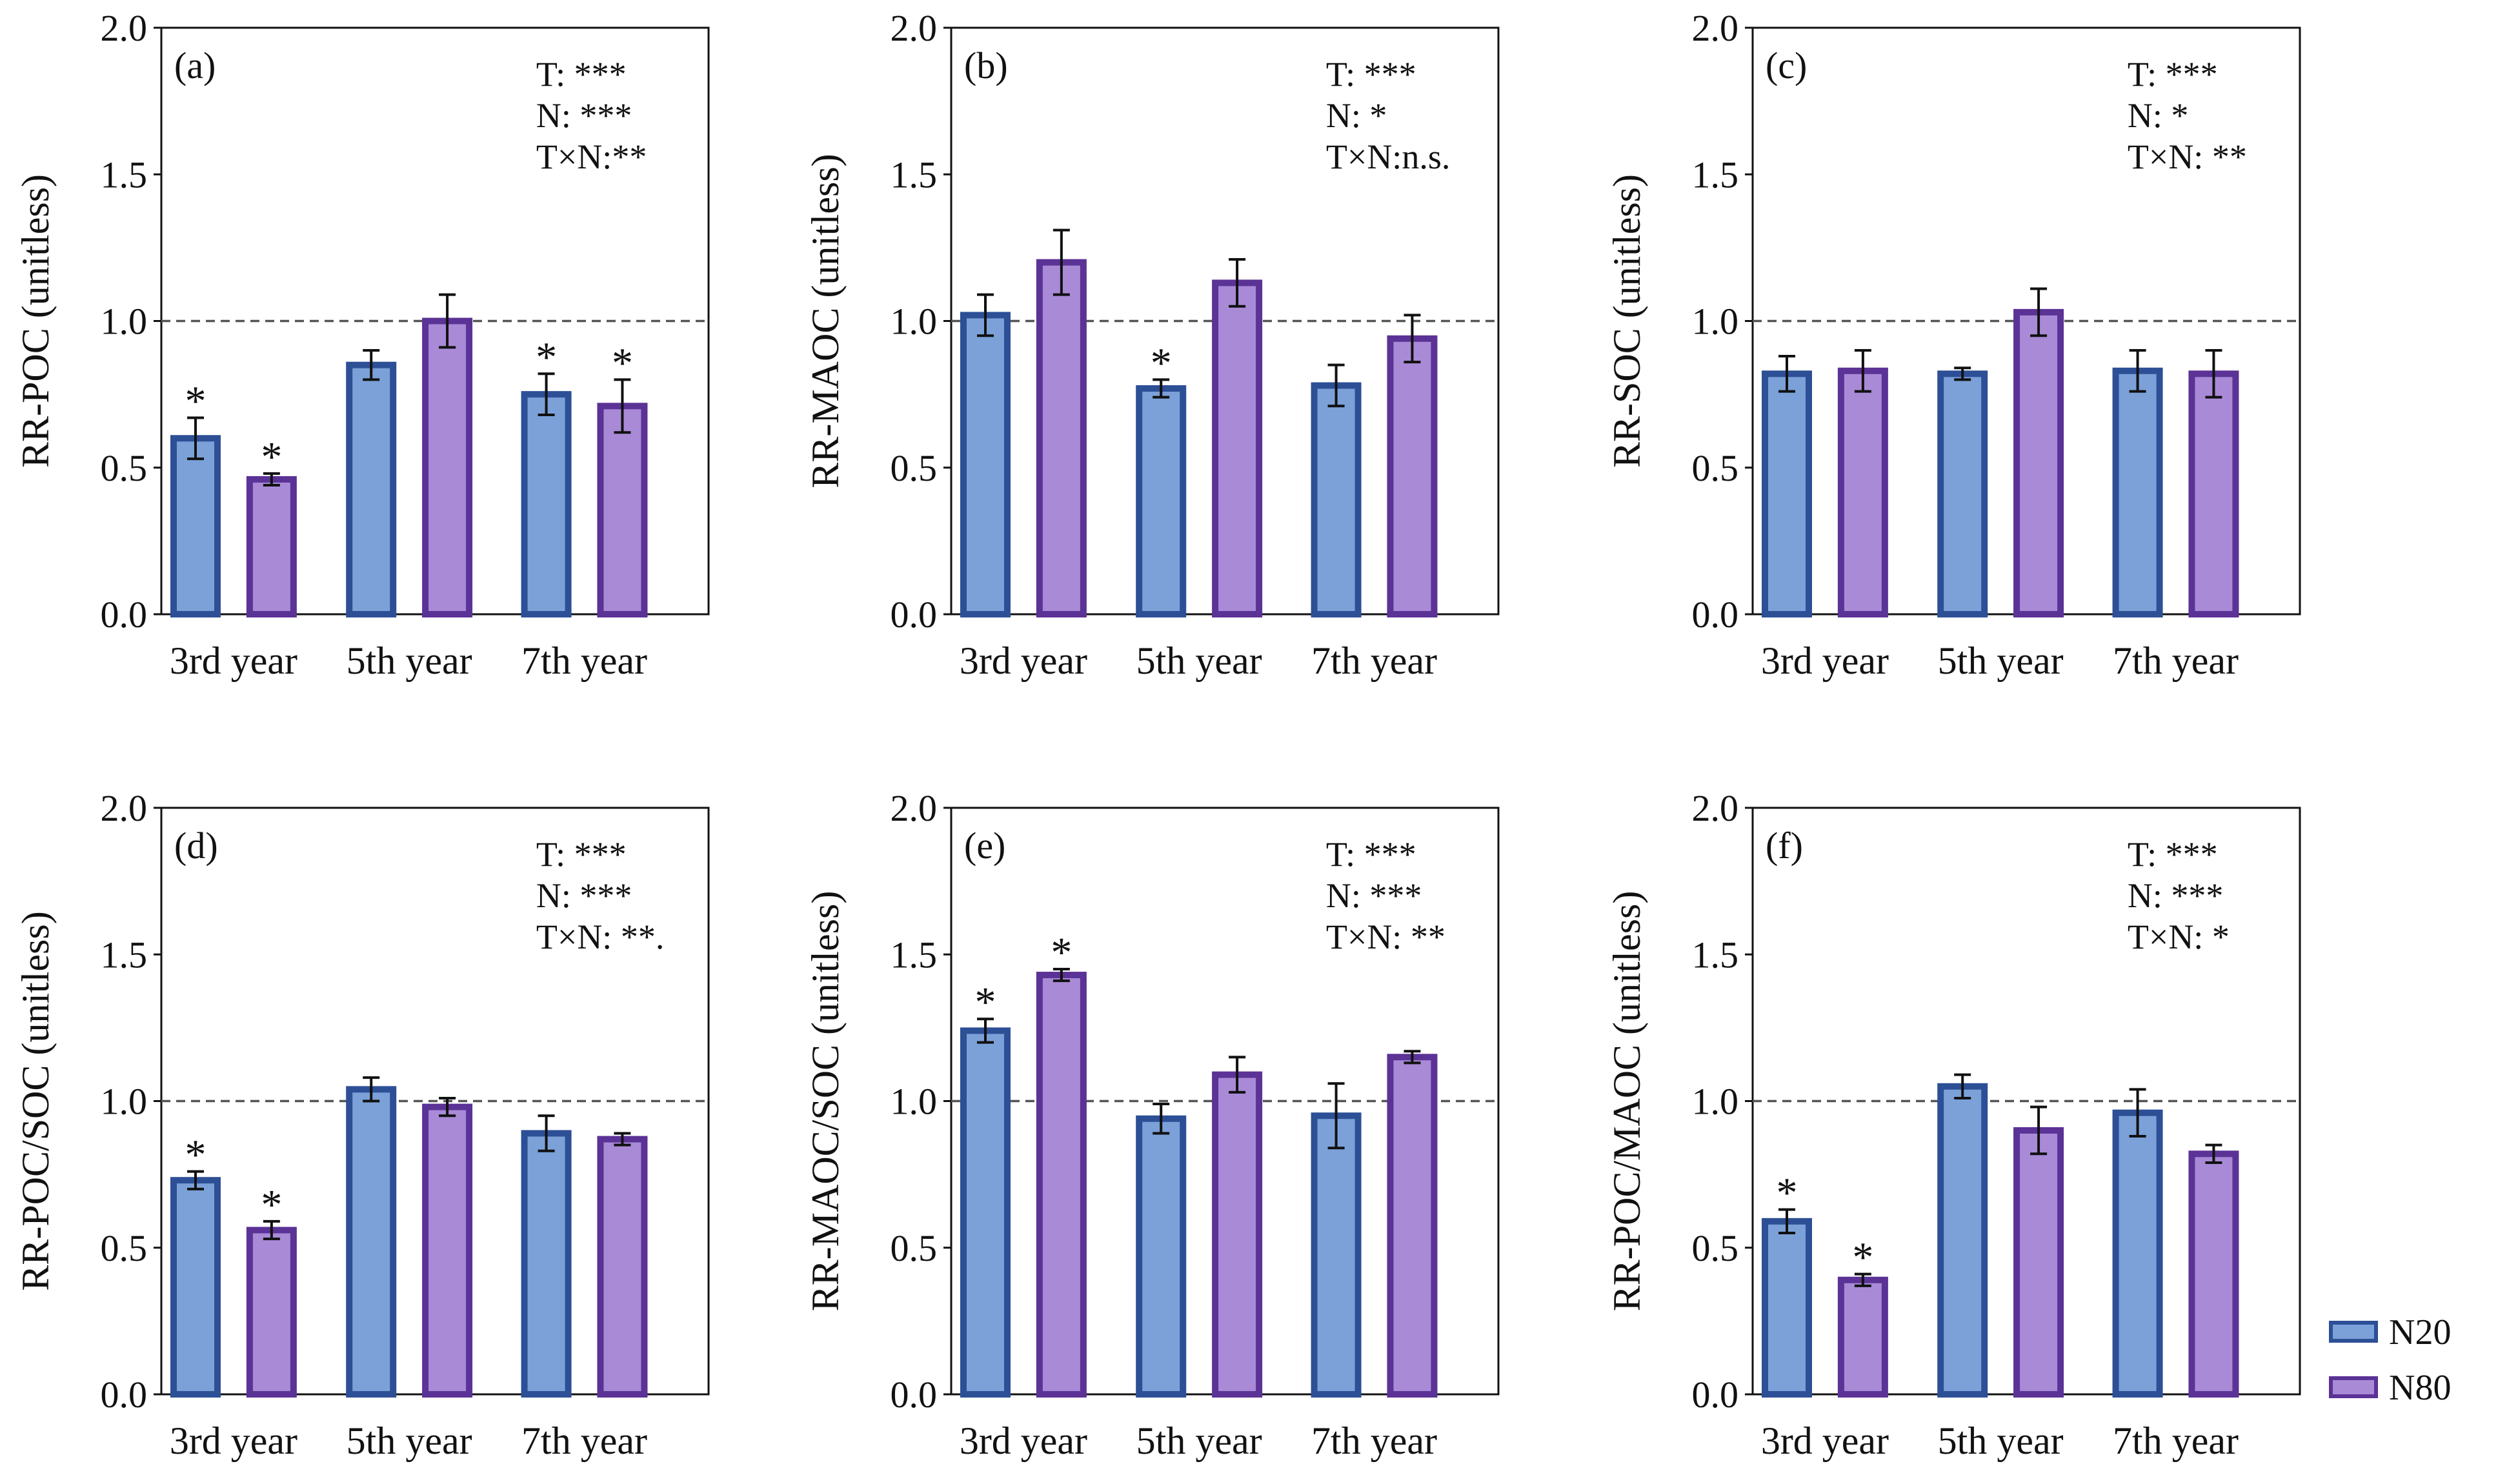 This screenshot has width=2518, height=1484. Describe the element at coordinates (1627, 1101) in the screenshot. I see `y-axis-label: RR-POC/MAOC (unitless)` at that location.